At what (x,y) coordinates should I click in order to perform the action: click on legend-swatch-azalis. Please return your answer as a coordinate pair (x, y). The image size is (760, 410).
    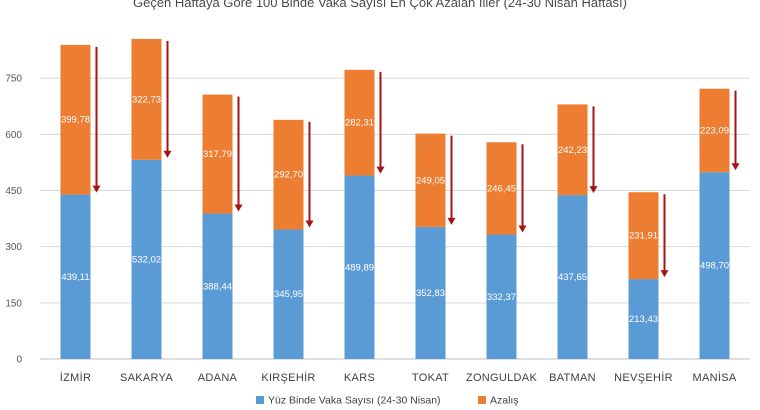
    Looking at the image, I should click on (482, 400).